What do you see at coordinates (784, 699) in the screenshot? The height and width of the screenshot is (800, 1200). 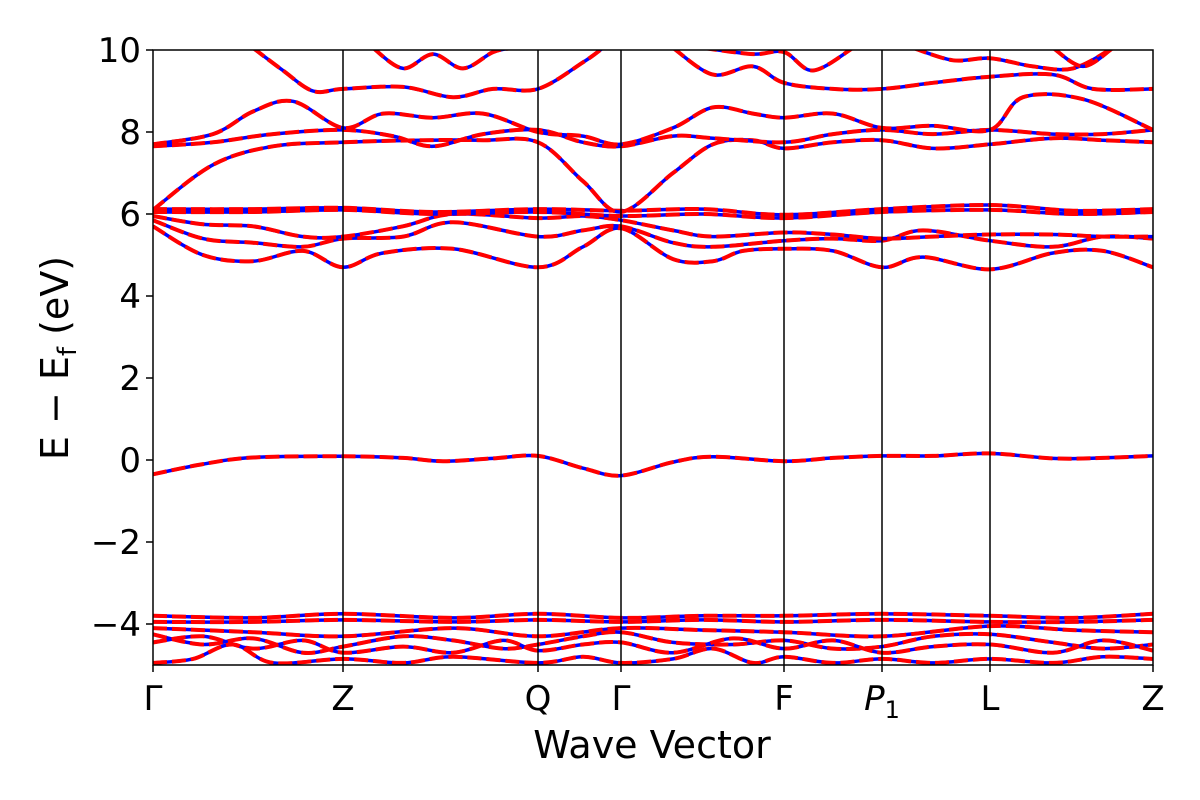 I see `x-tick-label-4: F` at bounding box center [784, 699].